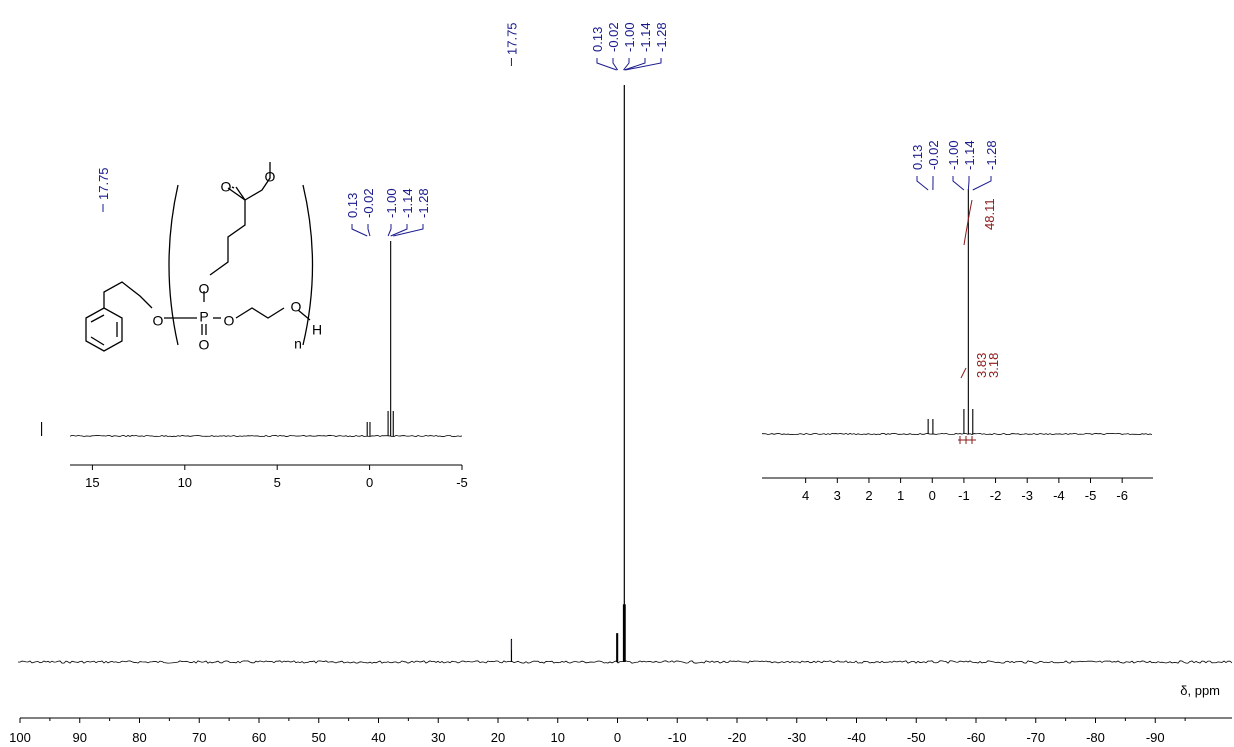 The image size is (1234, 747). I want to click on inset-left-peak-label: -1.00, so click(391, 203).